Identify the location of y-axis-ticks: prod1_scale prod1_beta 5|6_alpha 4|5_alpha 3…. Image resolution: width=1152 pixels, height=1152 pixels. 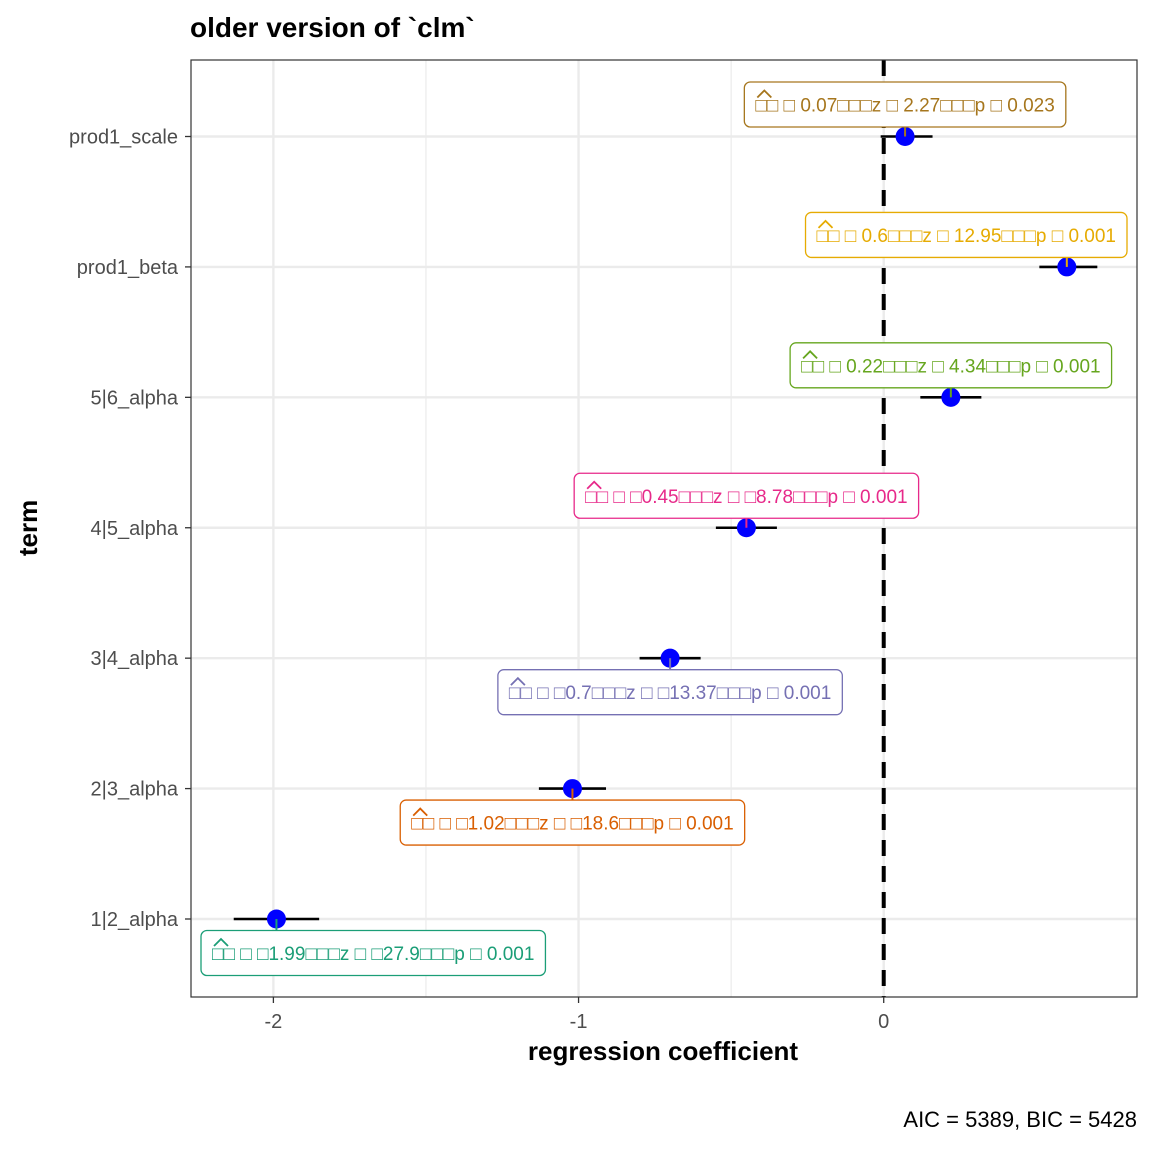
(130, 529).